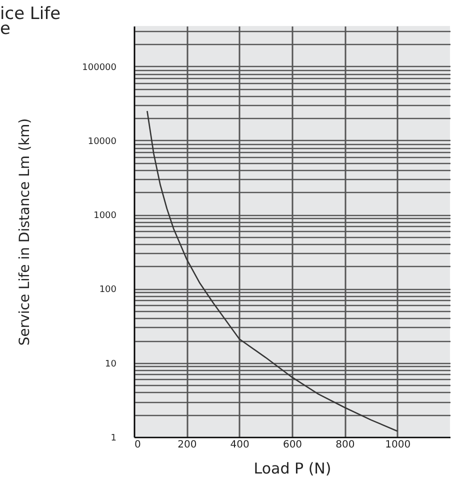 Image resolution: width=474 pixels, height=492 pixels. I want to click on x-axis-title: Load P (N), so click(293, 469).